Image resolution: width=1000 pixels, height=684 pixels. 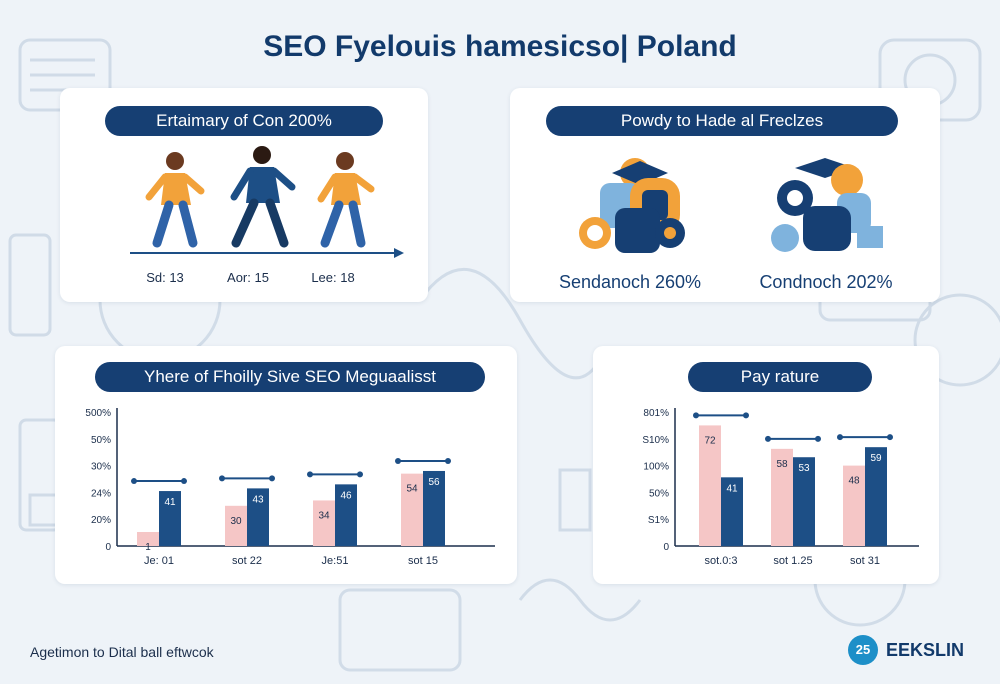 I want to click on group-label-2: Condnoch 202%, so click(x=826, y=282).